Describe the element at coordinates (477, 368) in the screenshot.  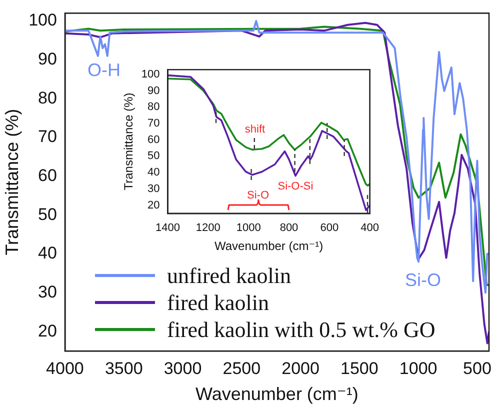
I see `x-tick-label: 500` at that location.